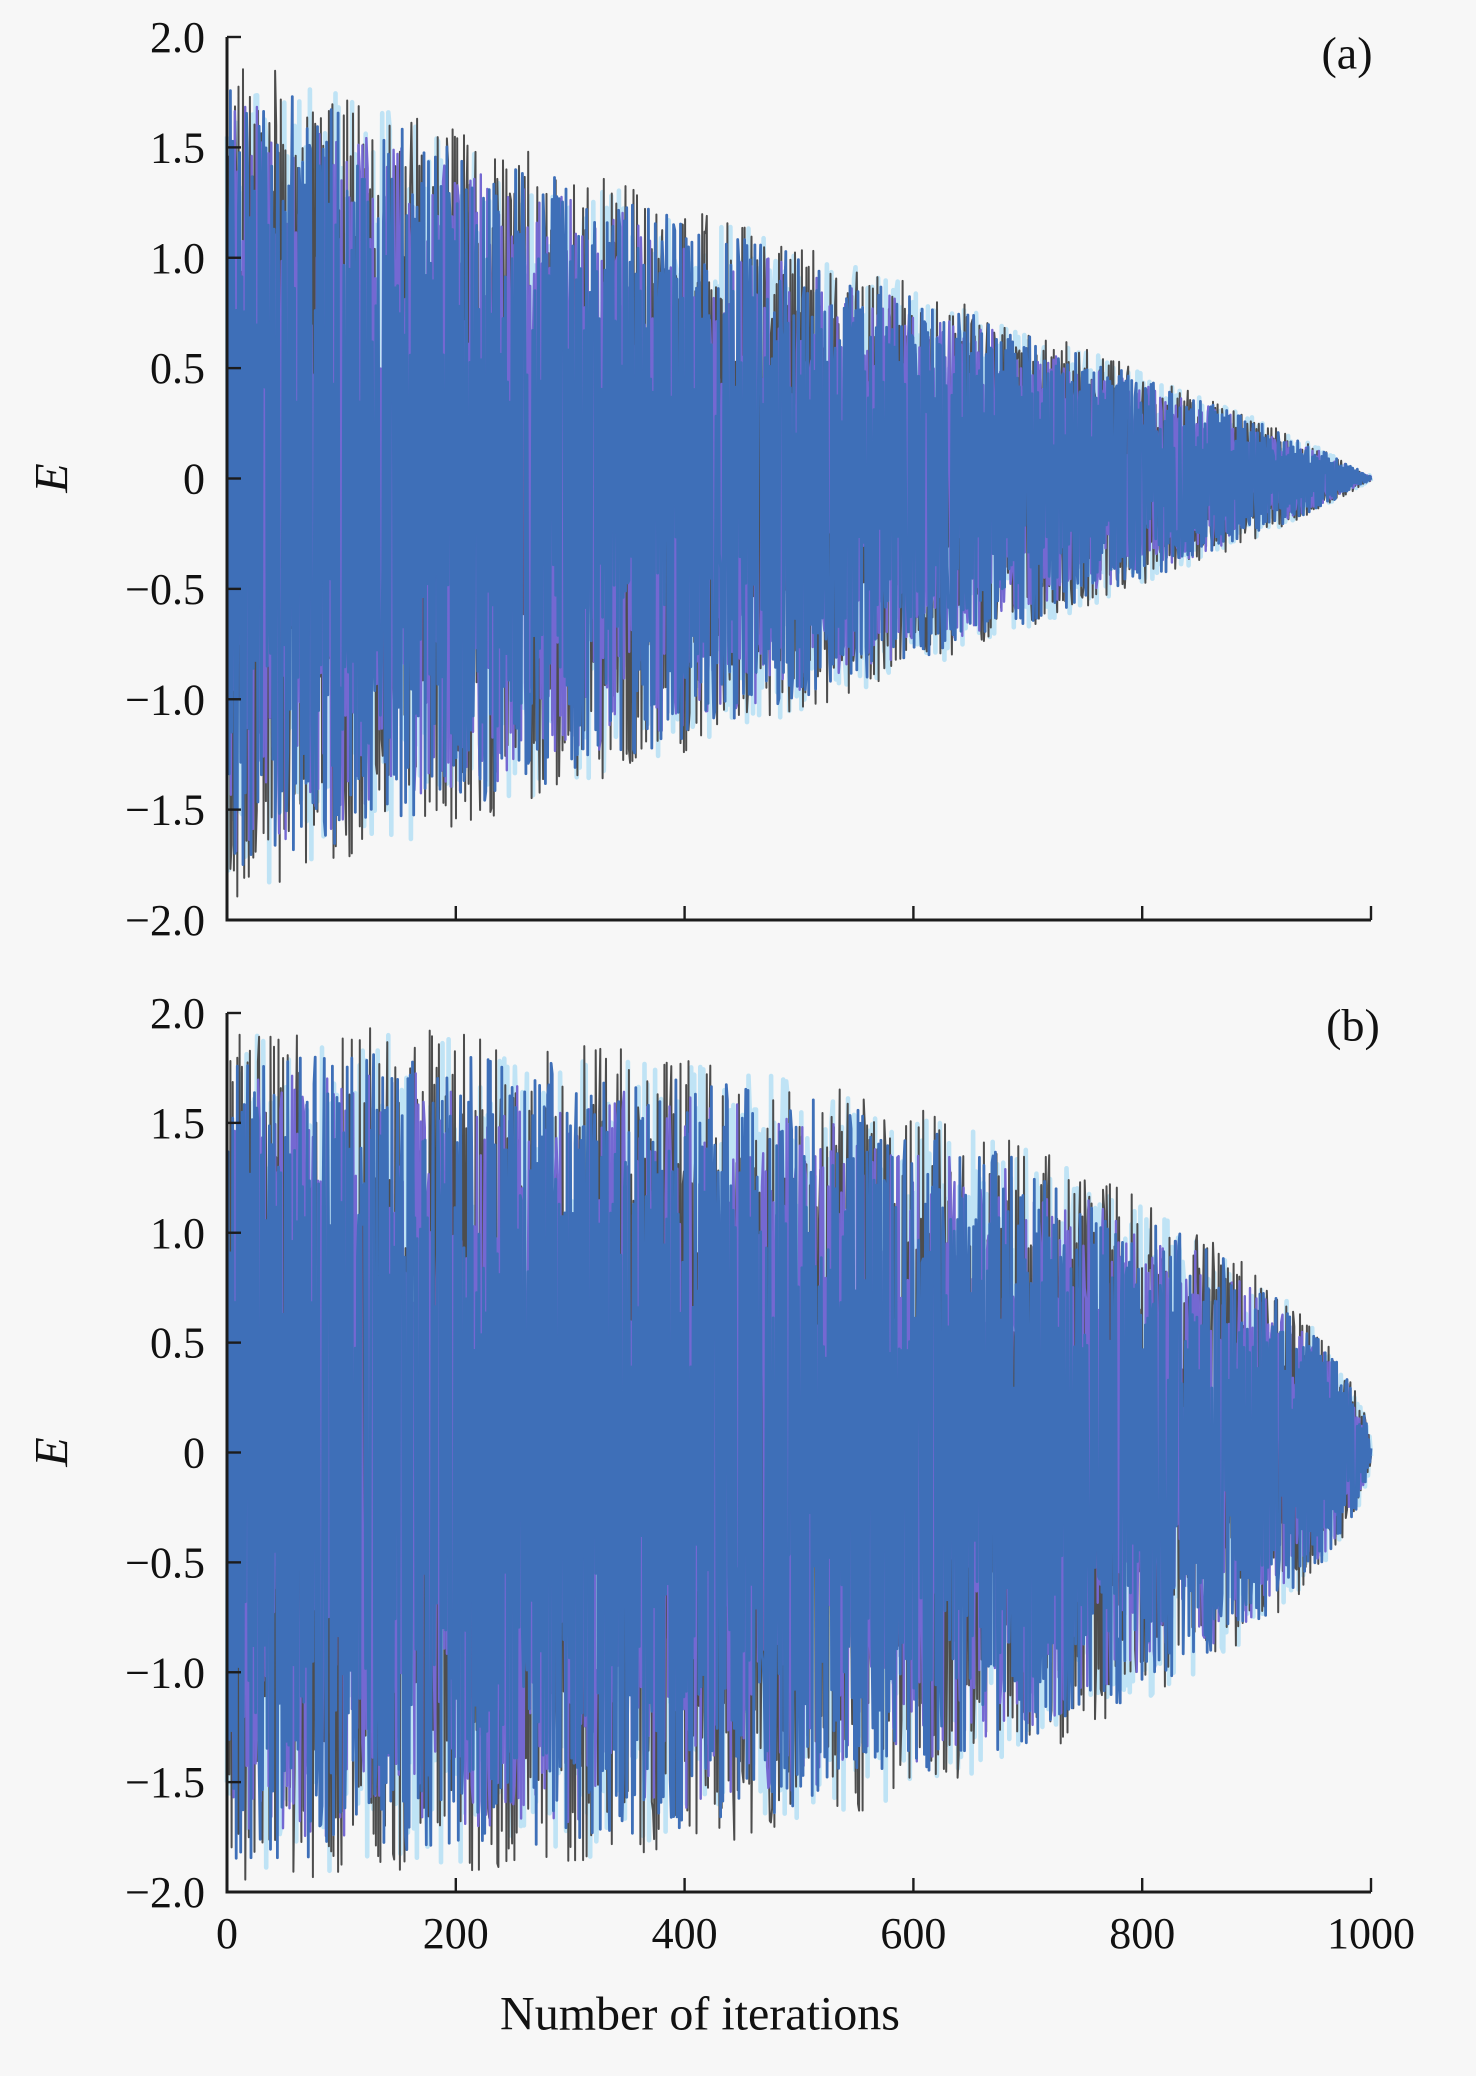  What do you see at coordinates (685, 1933) in the screenshot?
I see `x-tick-label: 400` at bounding box center [685, 1933].